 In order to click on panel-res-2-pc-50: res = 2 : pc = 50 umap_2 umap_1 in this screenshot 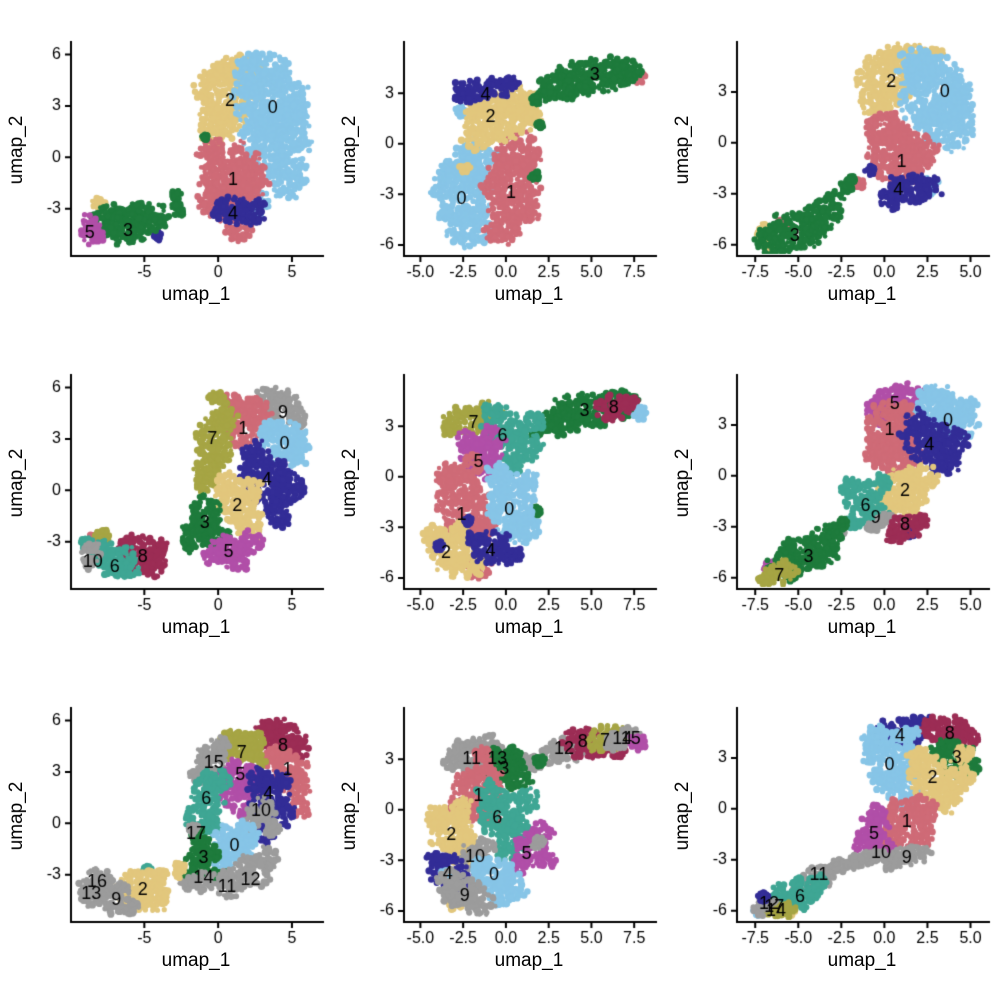, I will do `click(499, 832)`.